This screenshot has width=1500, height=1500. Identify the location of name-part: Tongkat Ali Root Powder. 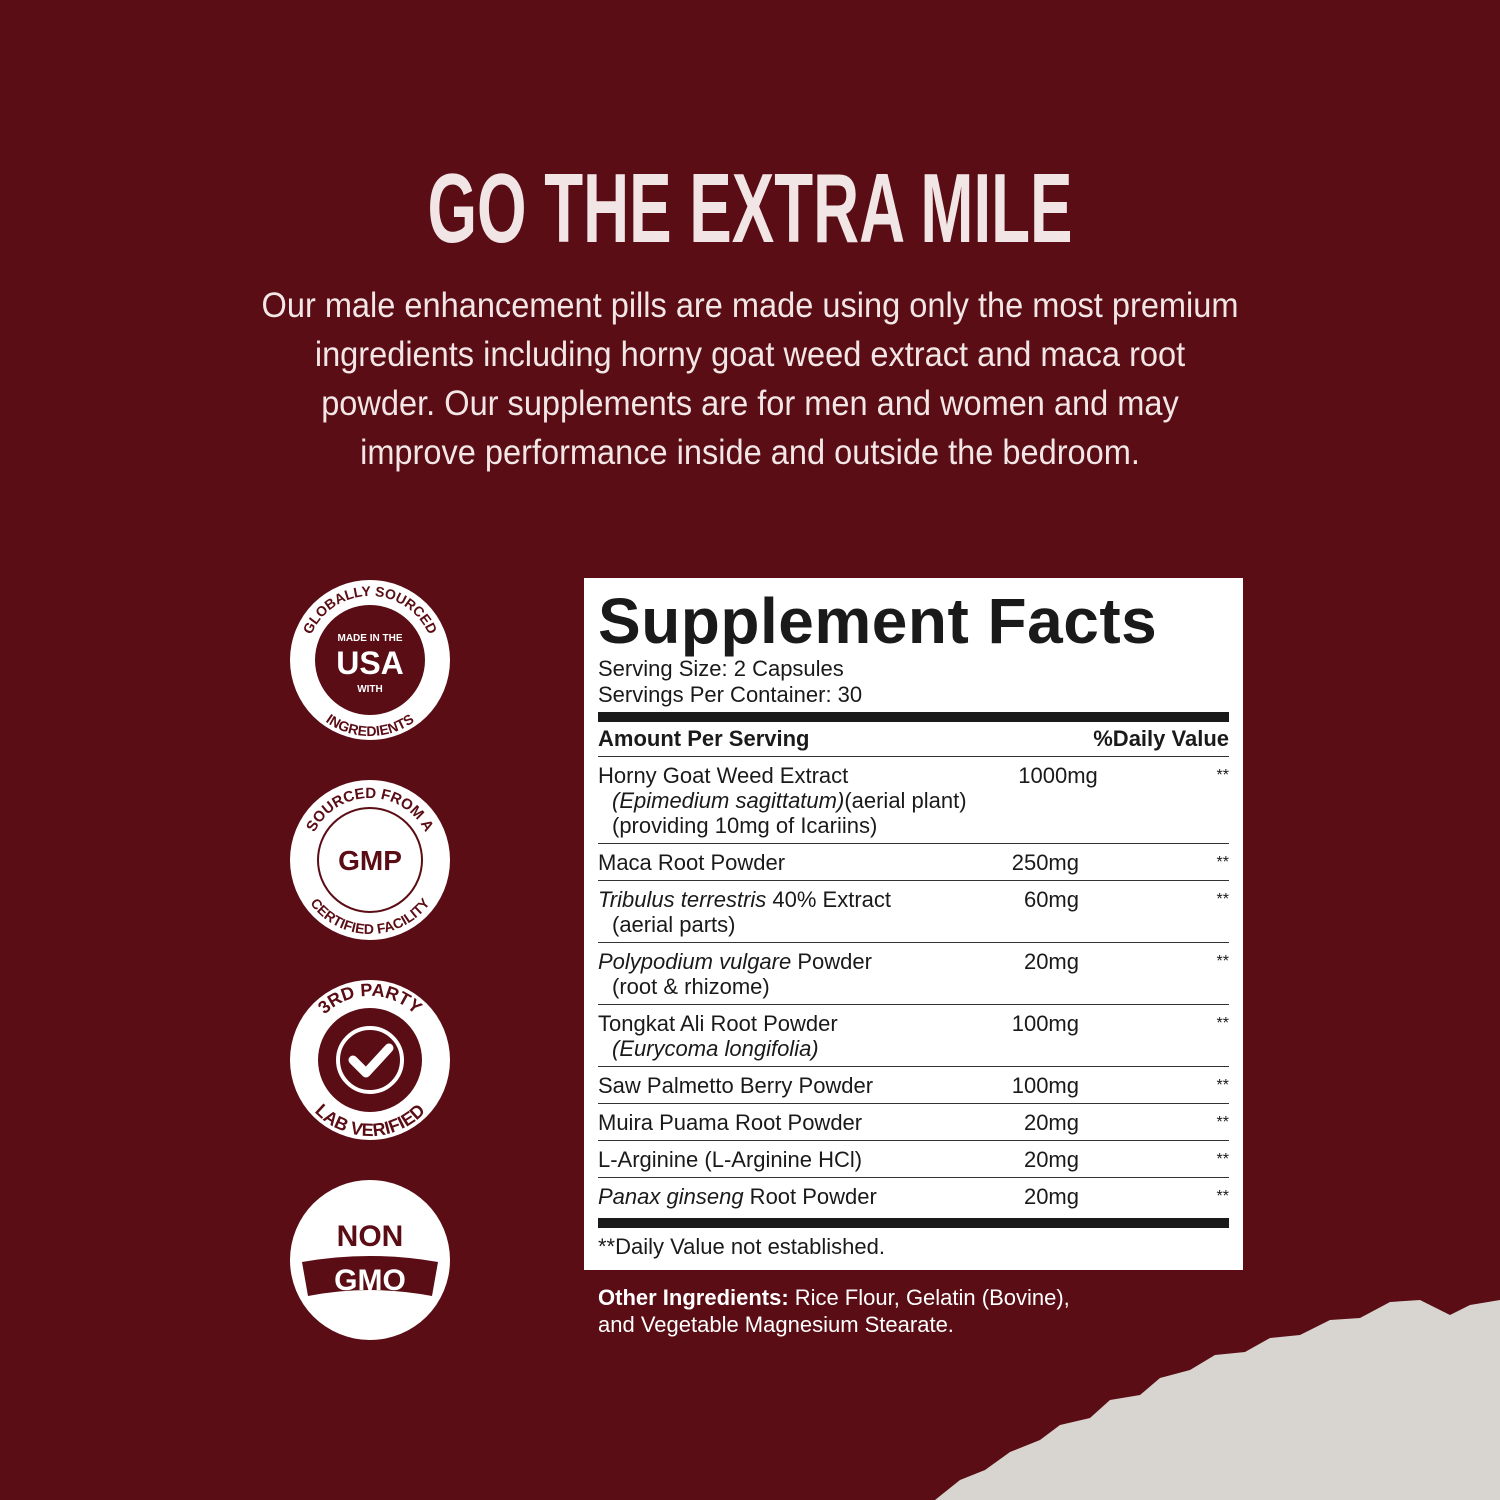
(718, 1023).